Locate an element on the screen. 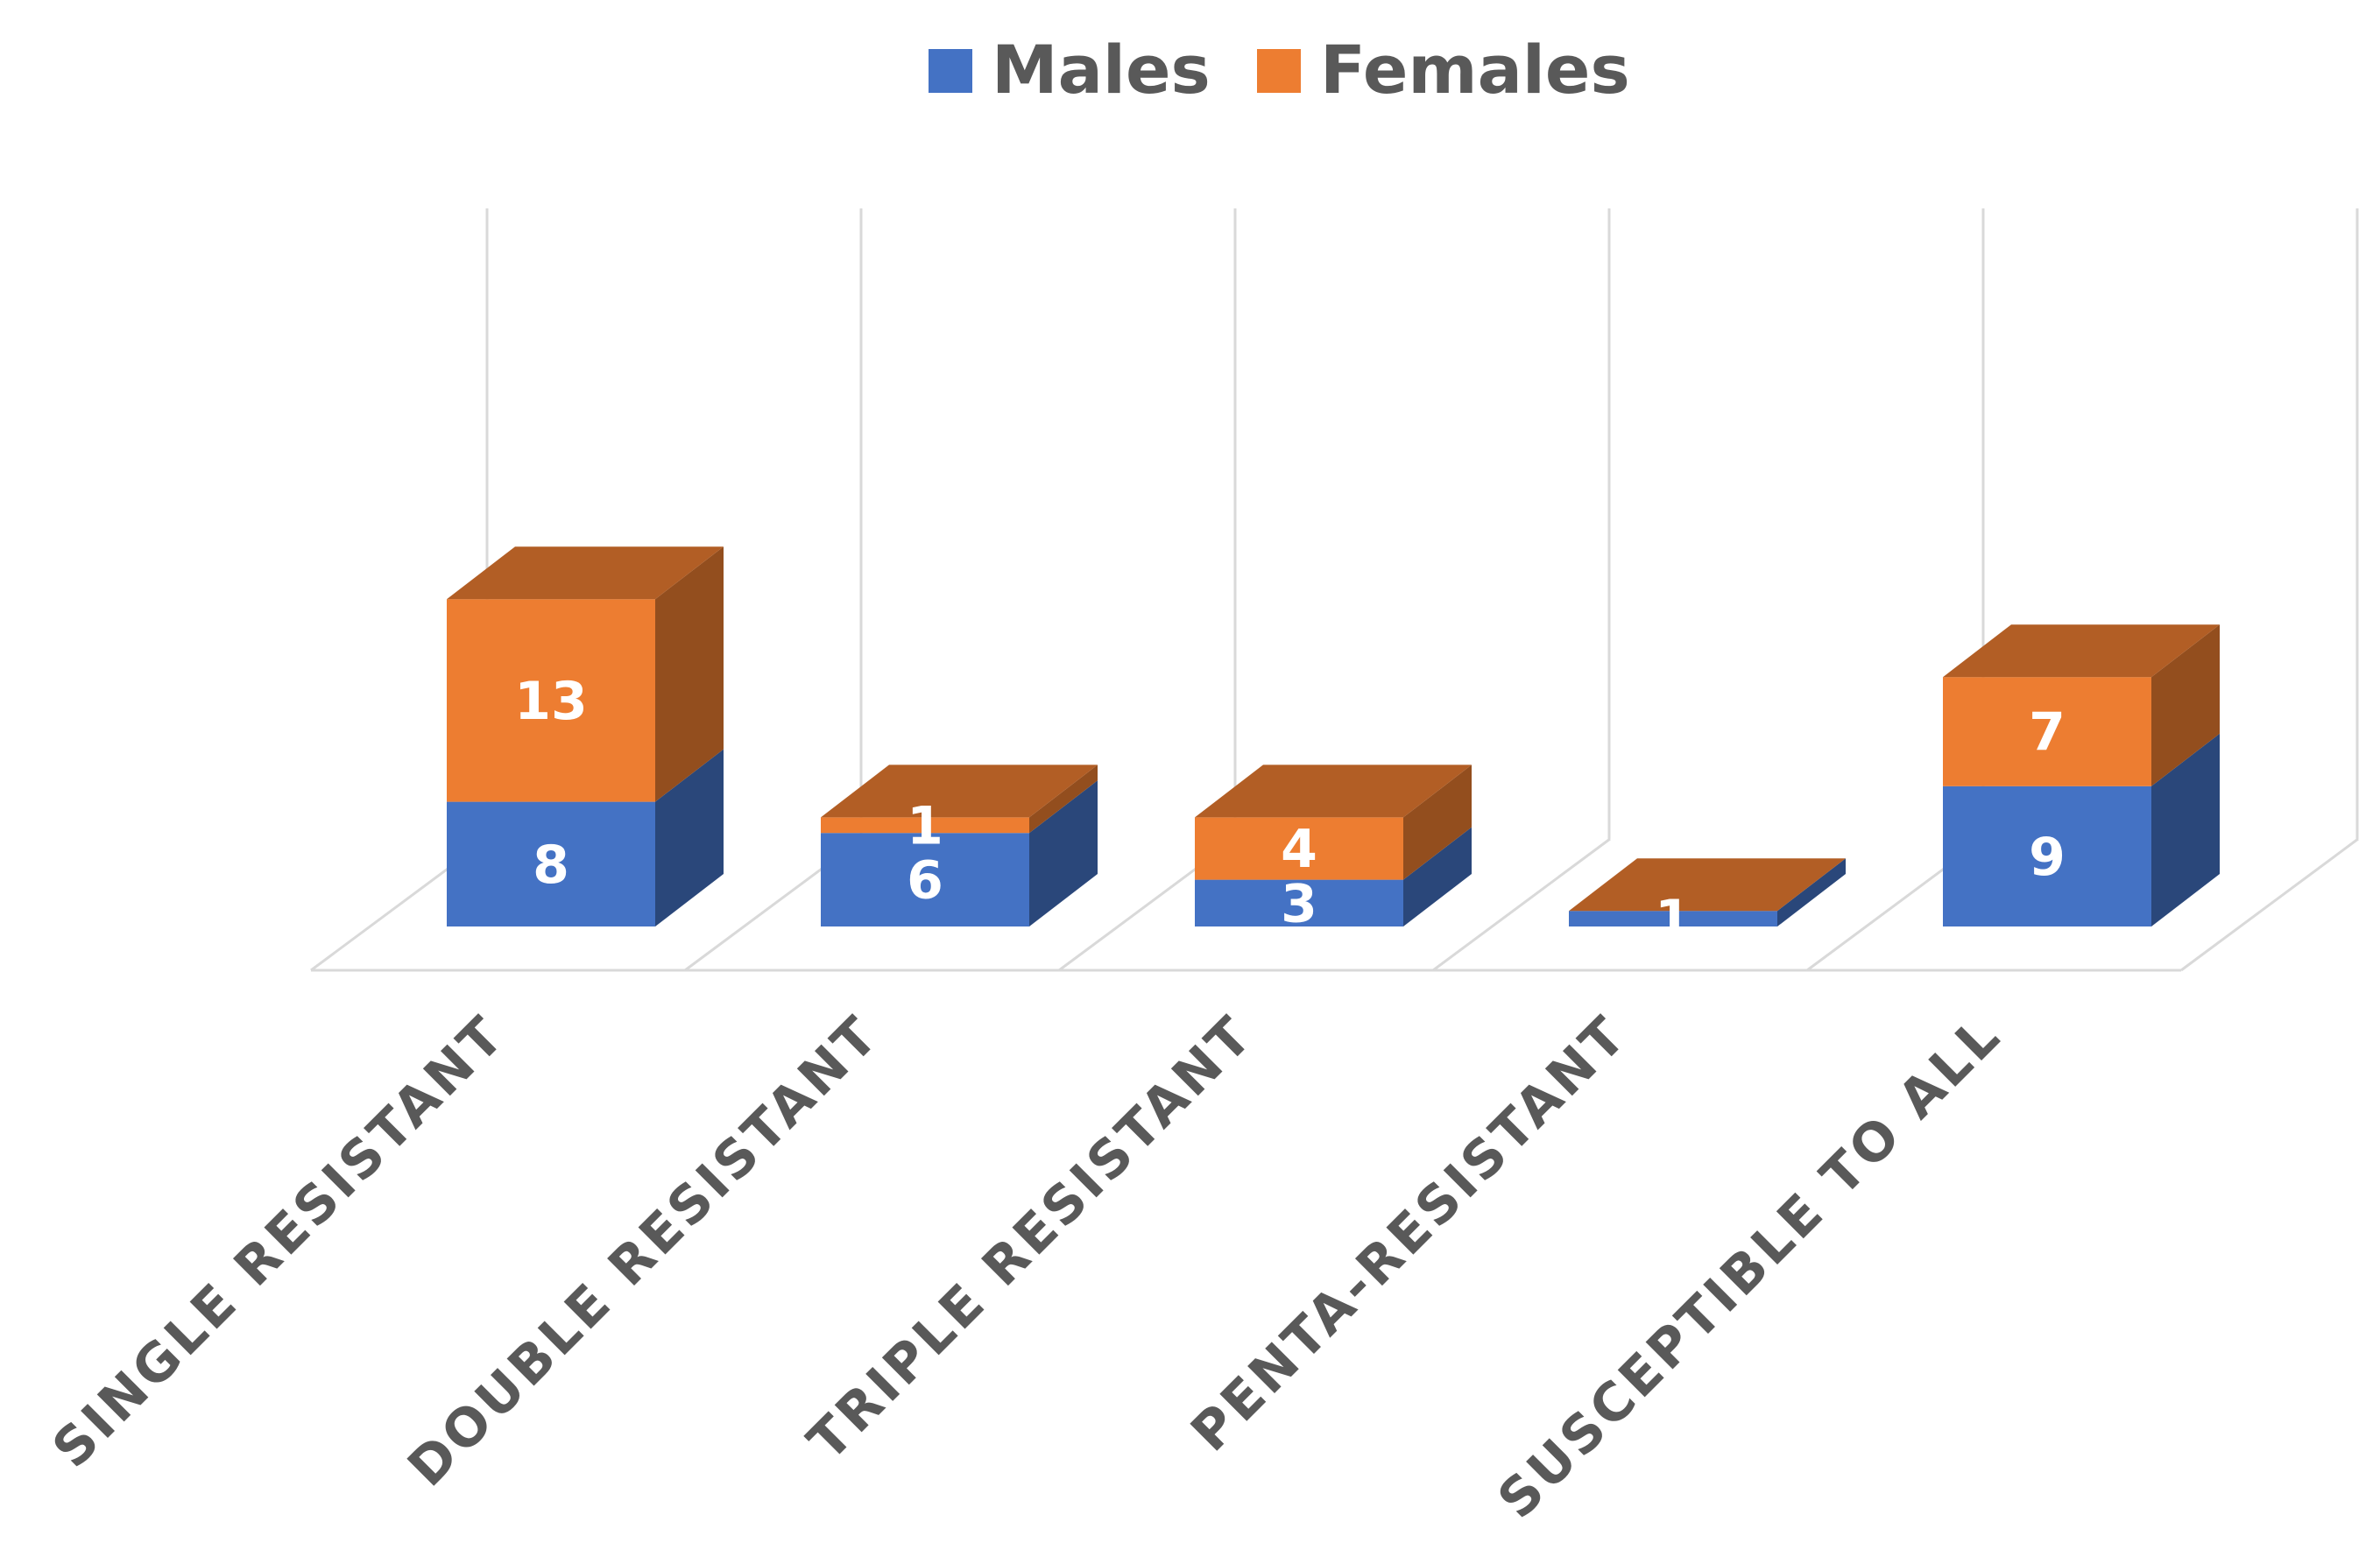 The height and width of the screenshot is (1564, 2380). legend: Males Females is located at coordinates (1279, 70).